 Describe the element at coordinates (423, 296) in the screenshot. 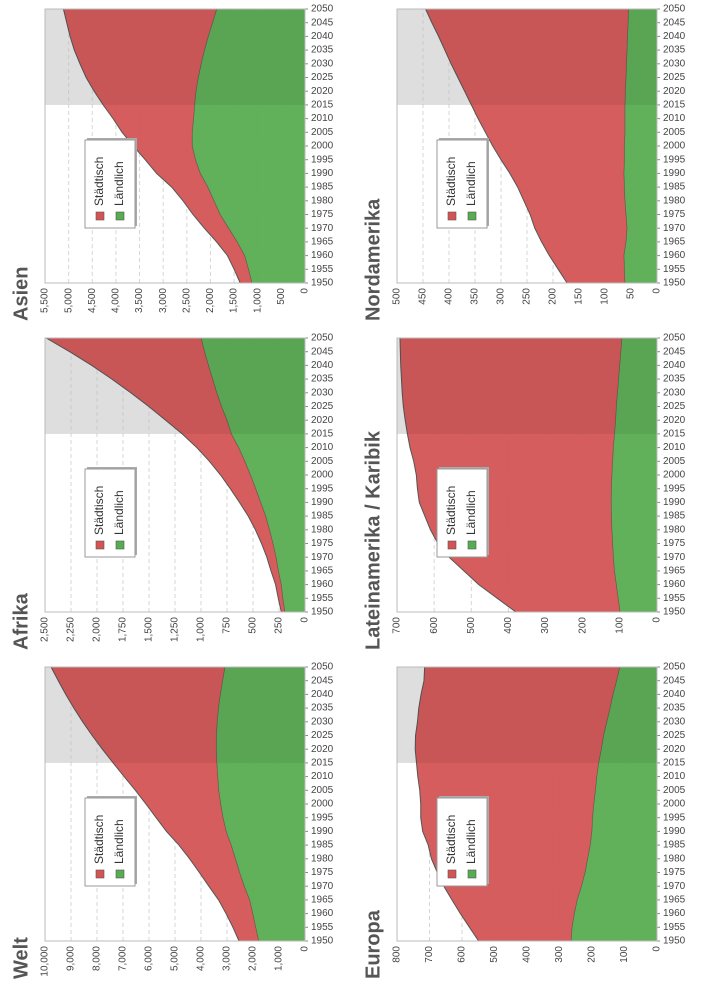

I see `y-tick-label: 450` at that location.